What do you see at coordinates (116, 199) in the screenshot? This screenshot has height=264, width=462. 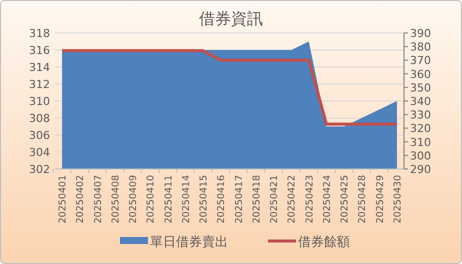 I see `x-tick-label: 20250408` at bounding box center [116, 199].